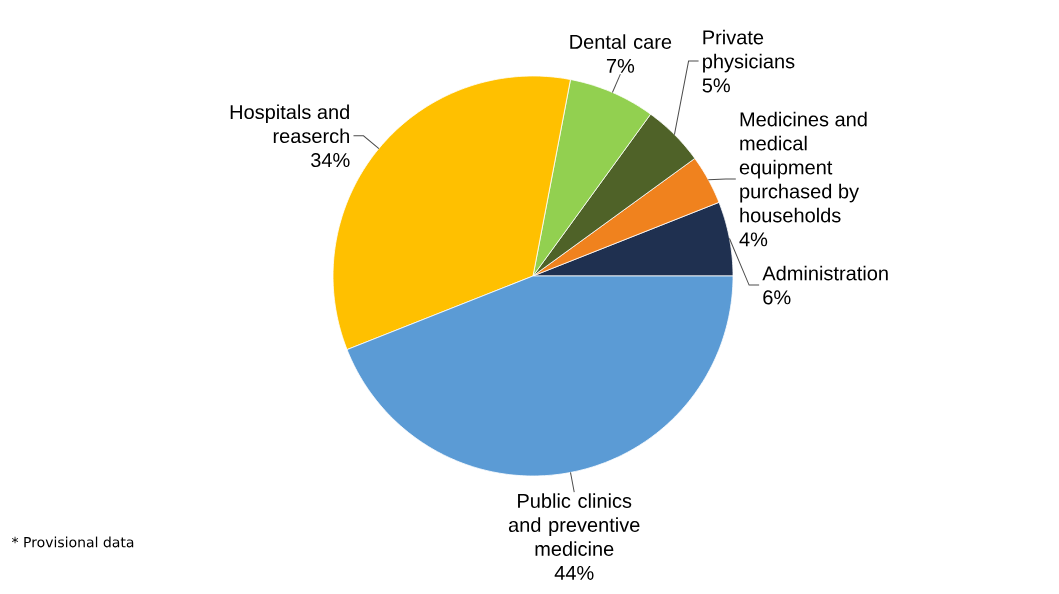 The height and width of the screenshot is (594, 1059). What do you see at coordinates (72, 542) in the screenshot?
I see `text: * Provisional data` at bounding box center [72, 542].